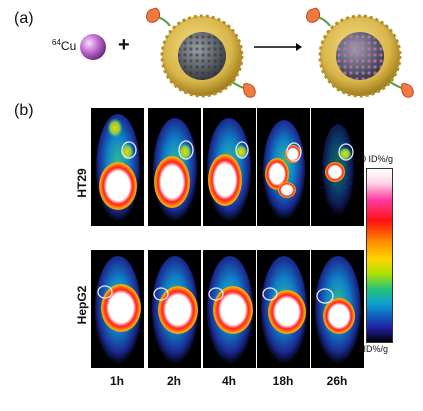  I want to click on scan-ht29-2h, so click(174, 167).